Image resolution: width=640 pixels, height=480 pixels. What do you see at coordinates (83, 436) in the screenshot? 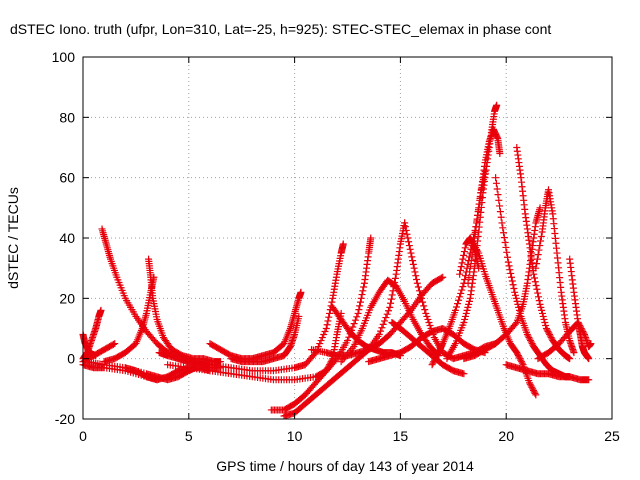
I see `x-tick-label: 0` at bounding box center [83, 436].